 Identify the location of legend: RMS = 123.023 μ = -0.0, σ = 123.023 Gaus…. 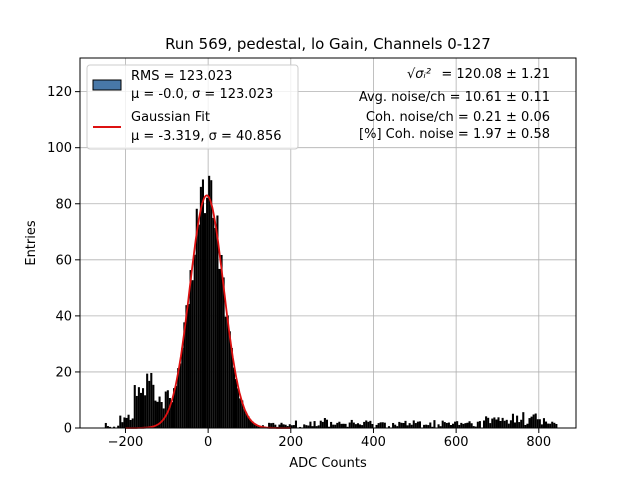
(192, 107).